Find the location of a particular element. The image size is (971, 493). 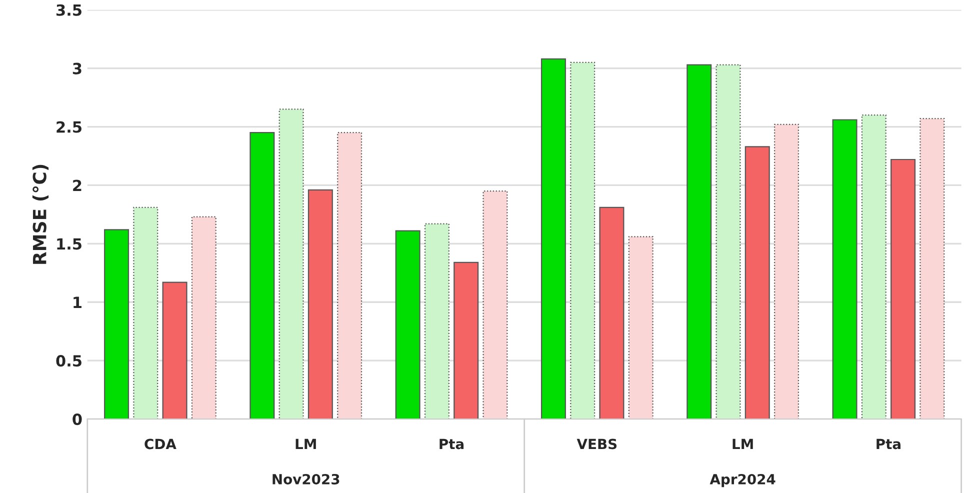

y-tick-label: 3 is located at coordinates (77, 68).